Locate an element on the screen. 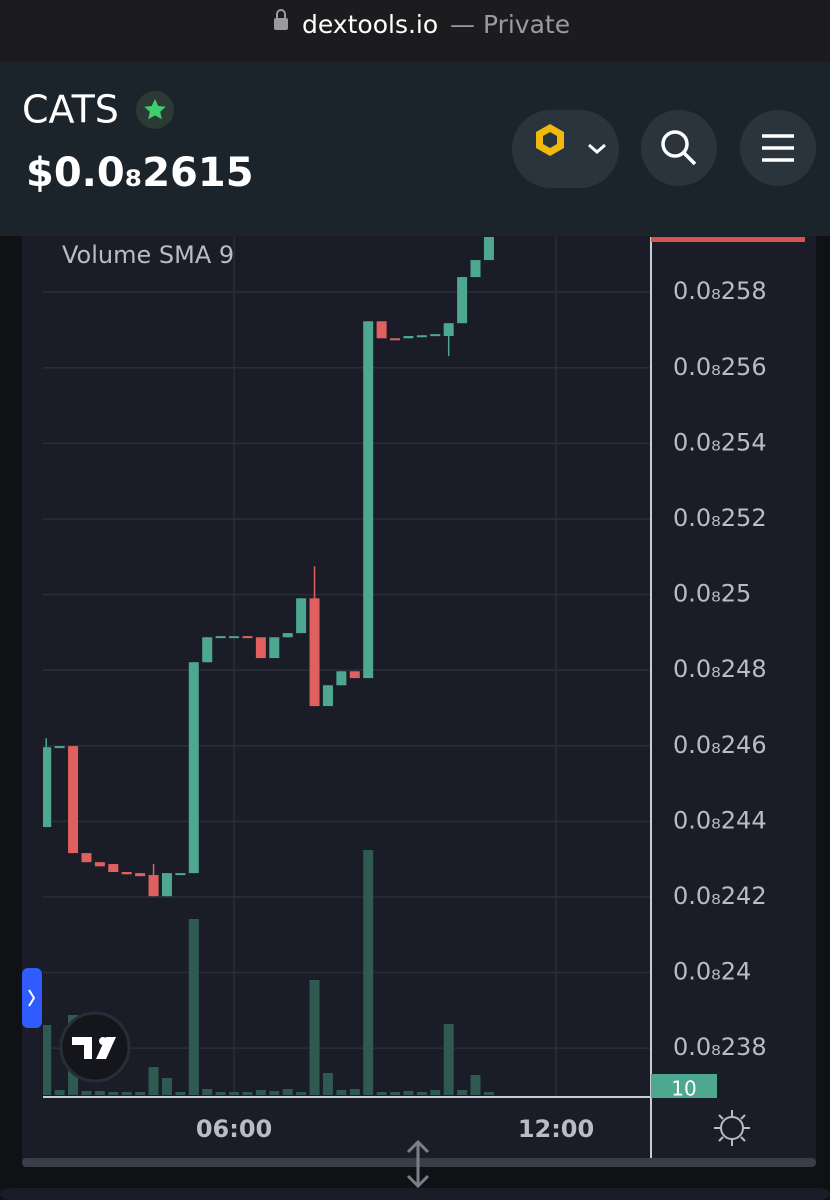 This screenshot has width=830, height=1200. token-price: $0.0₈2615 is located at coordinates (140, 173).